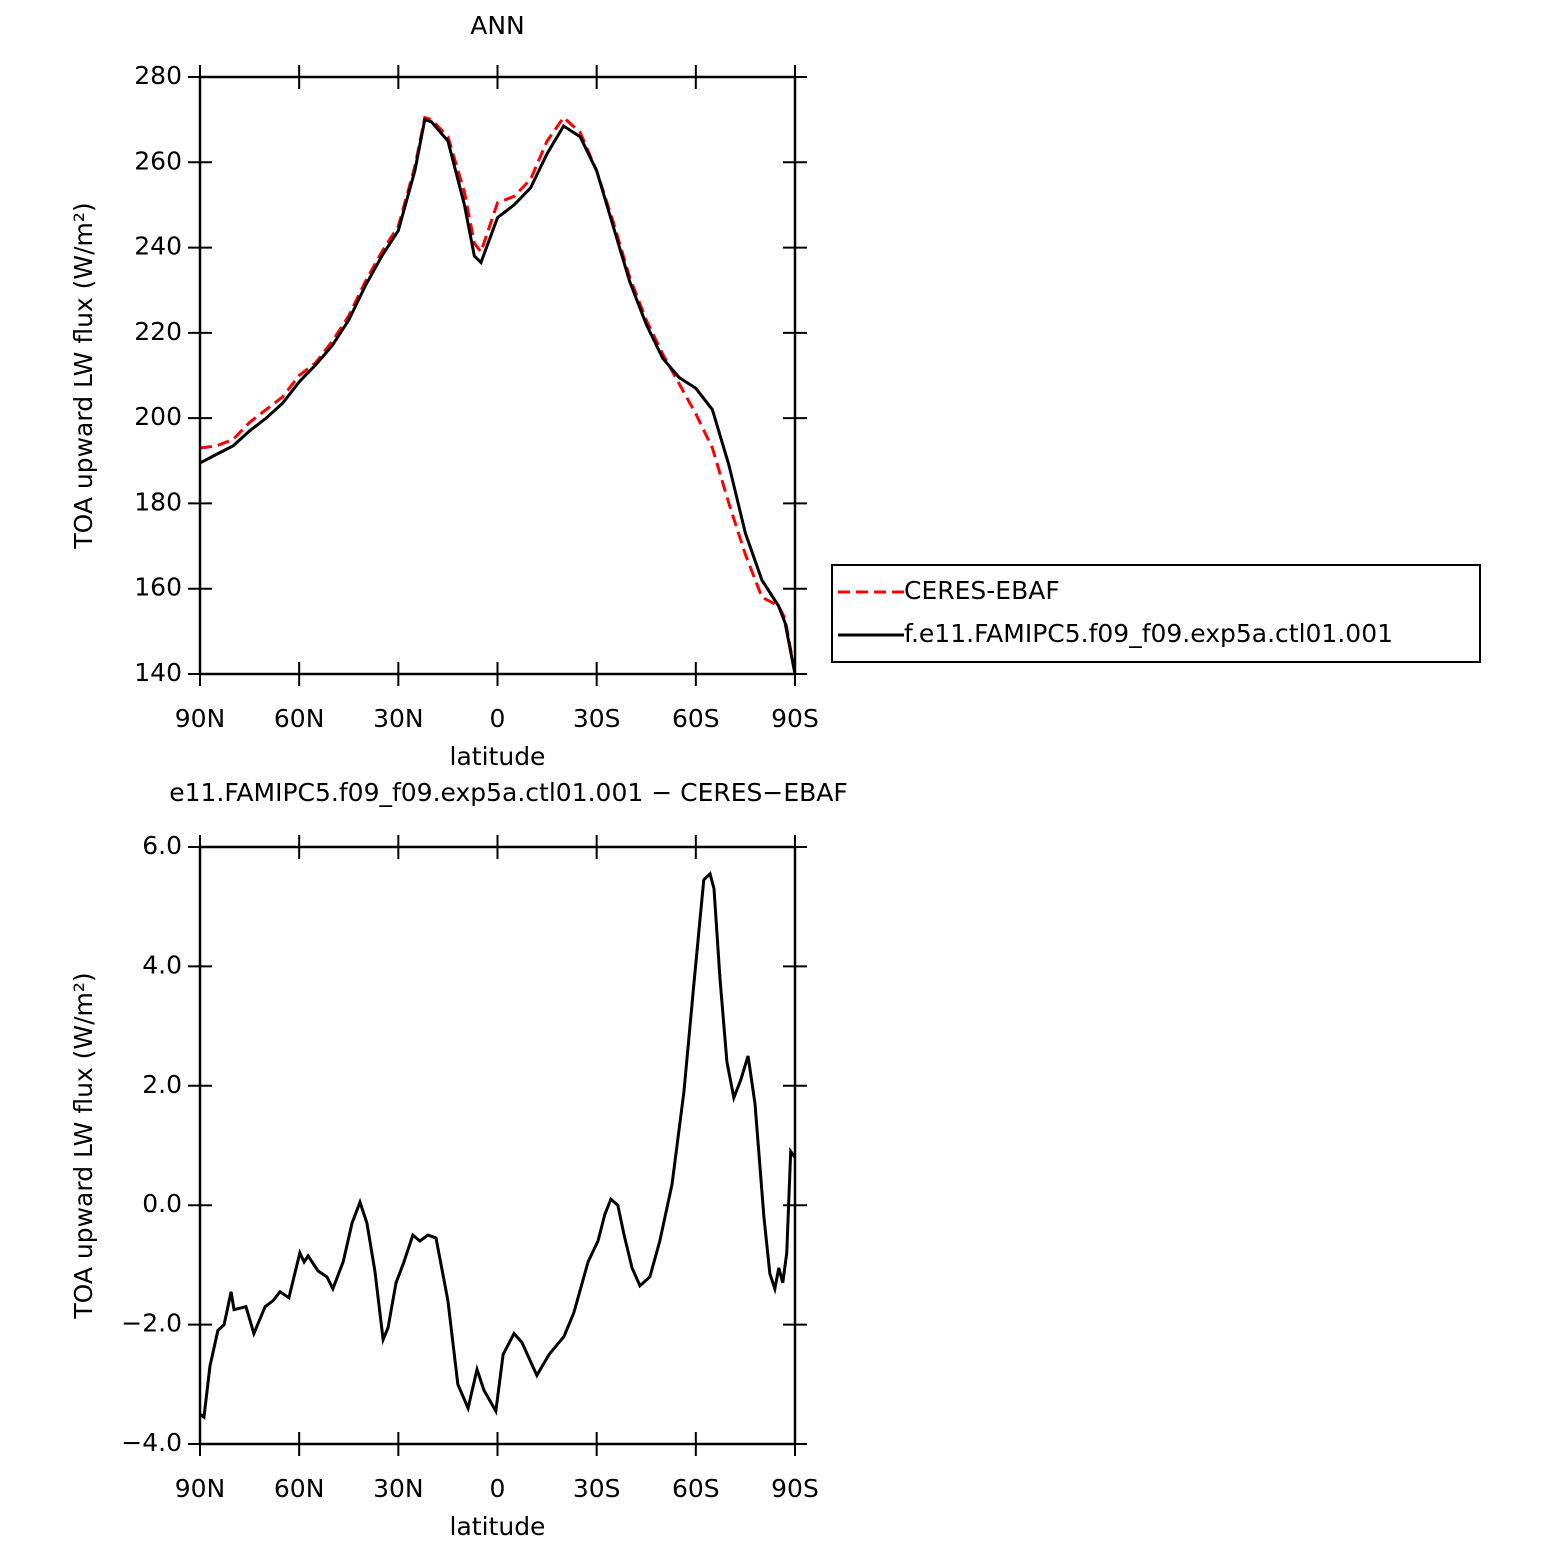 Image resolution: width=1549 pixels, height=1552 pixels. What do you see at coordinates (162, 1084) in the screenshot?
I see `y-tick-label: 2.0` at bounding box center [162, 1084].